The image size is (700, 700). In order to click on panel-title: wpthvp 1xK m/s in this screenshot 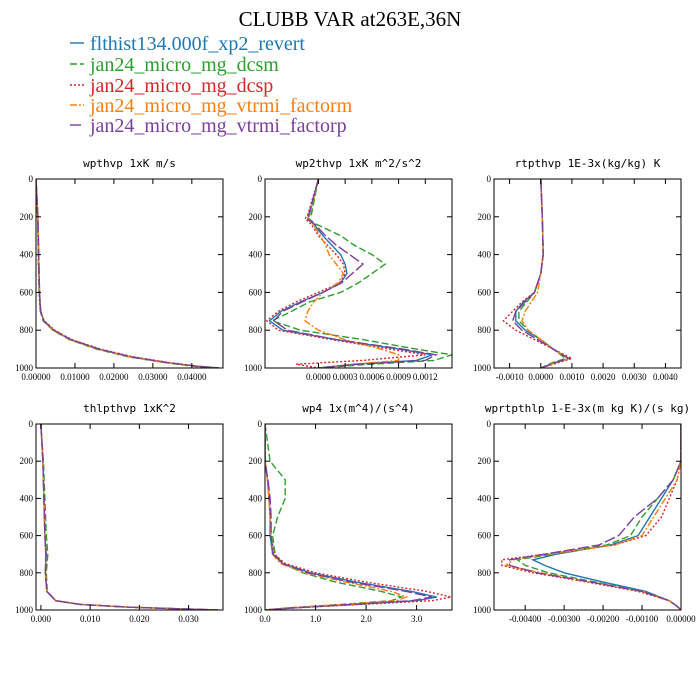, I will do `click(129, 163)`.